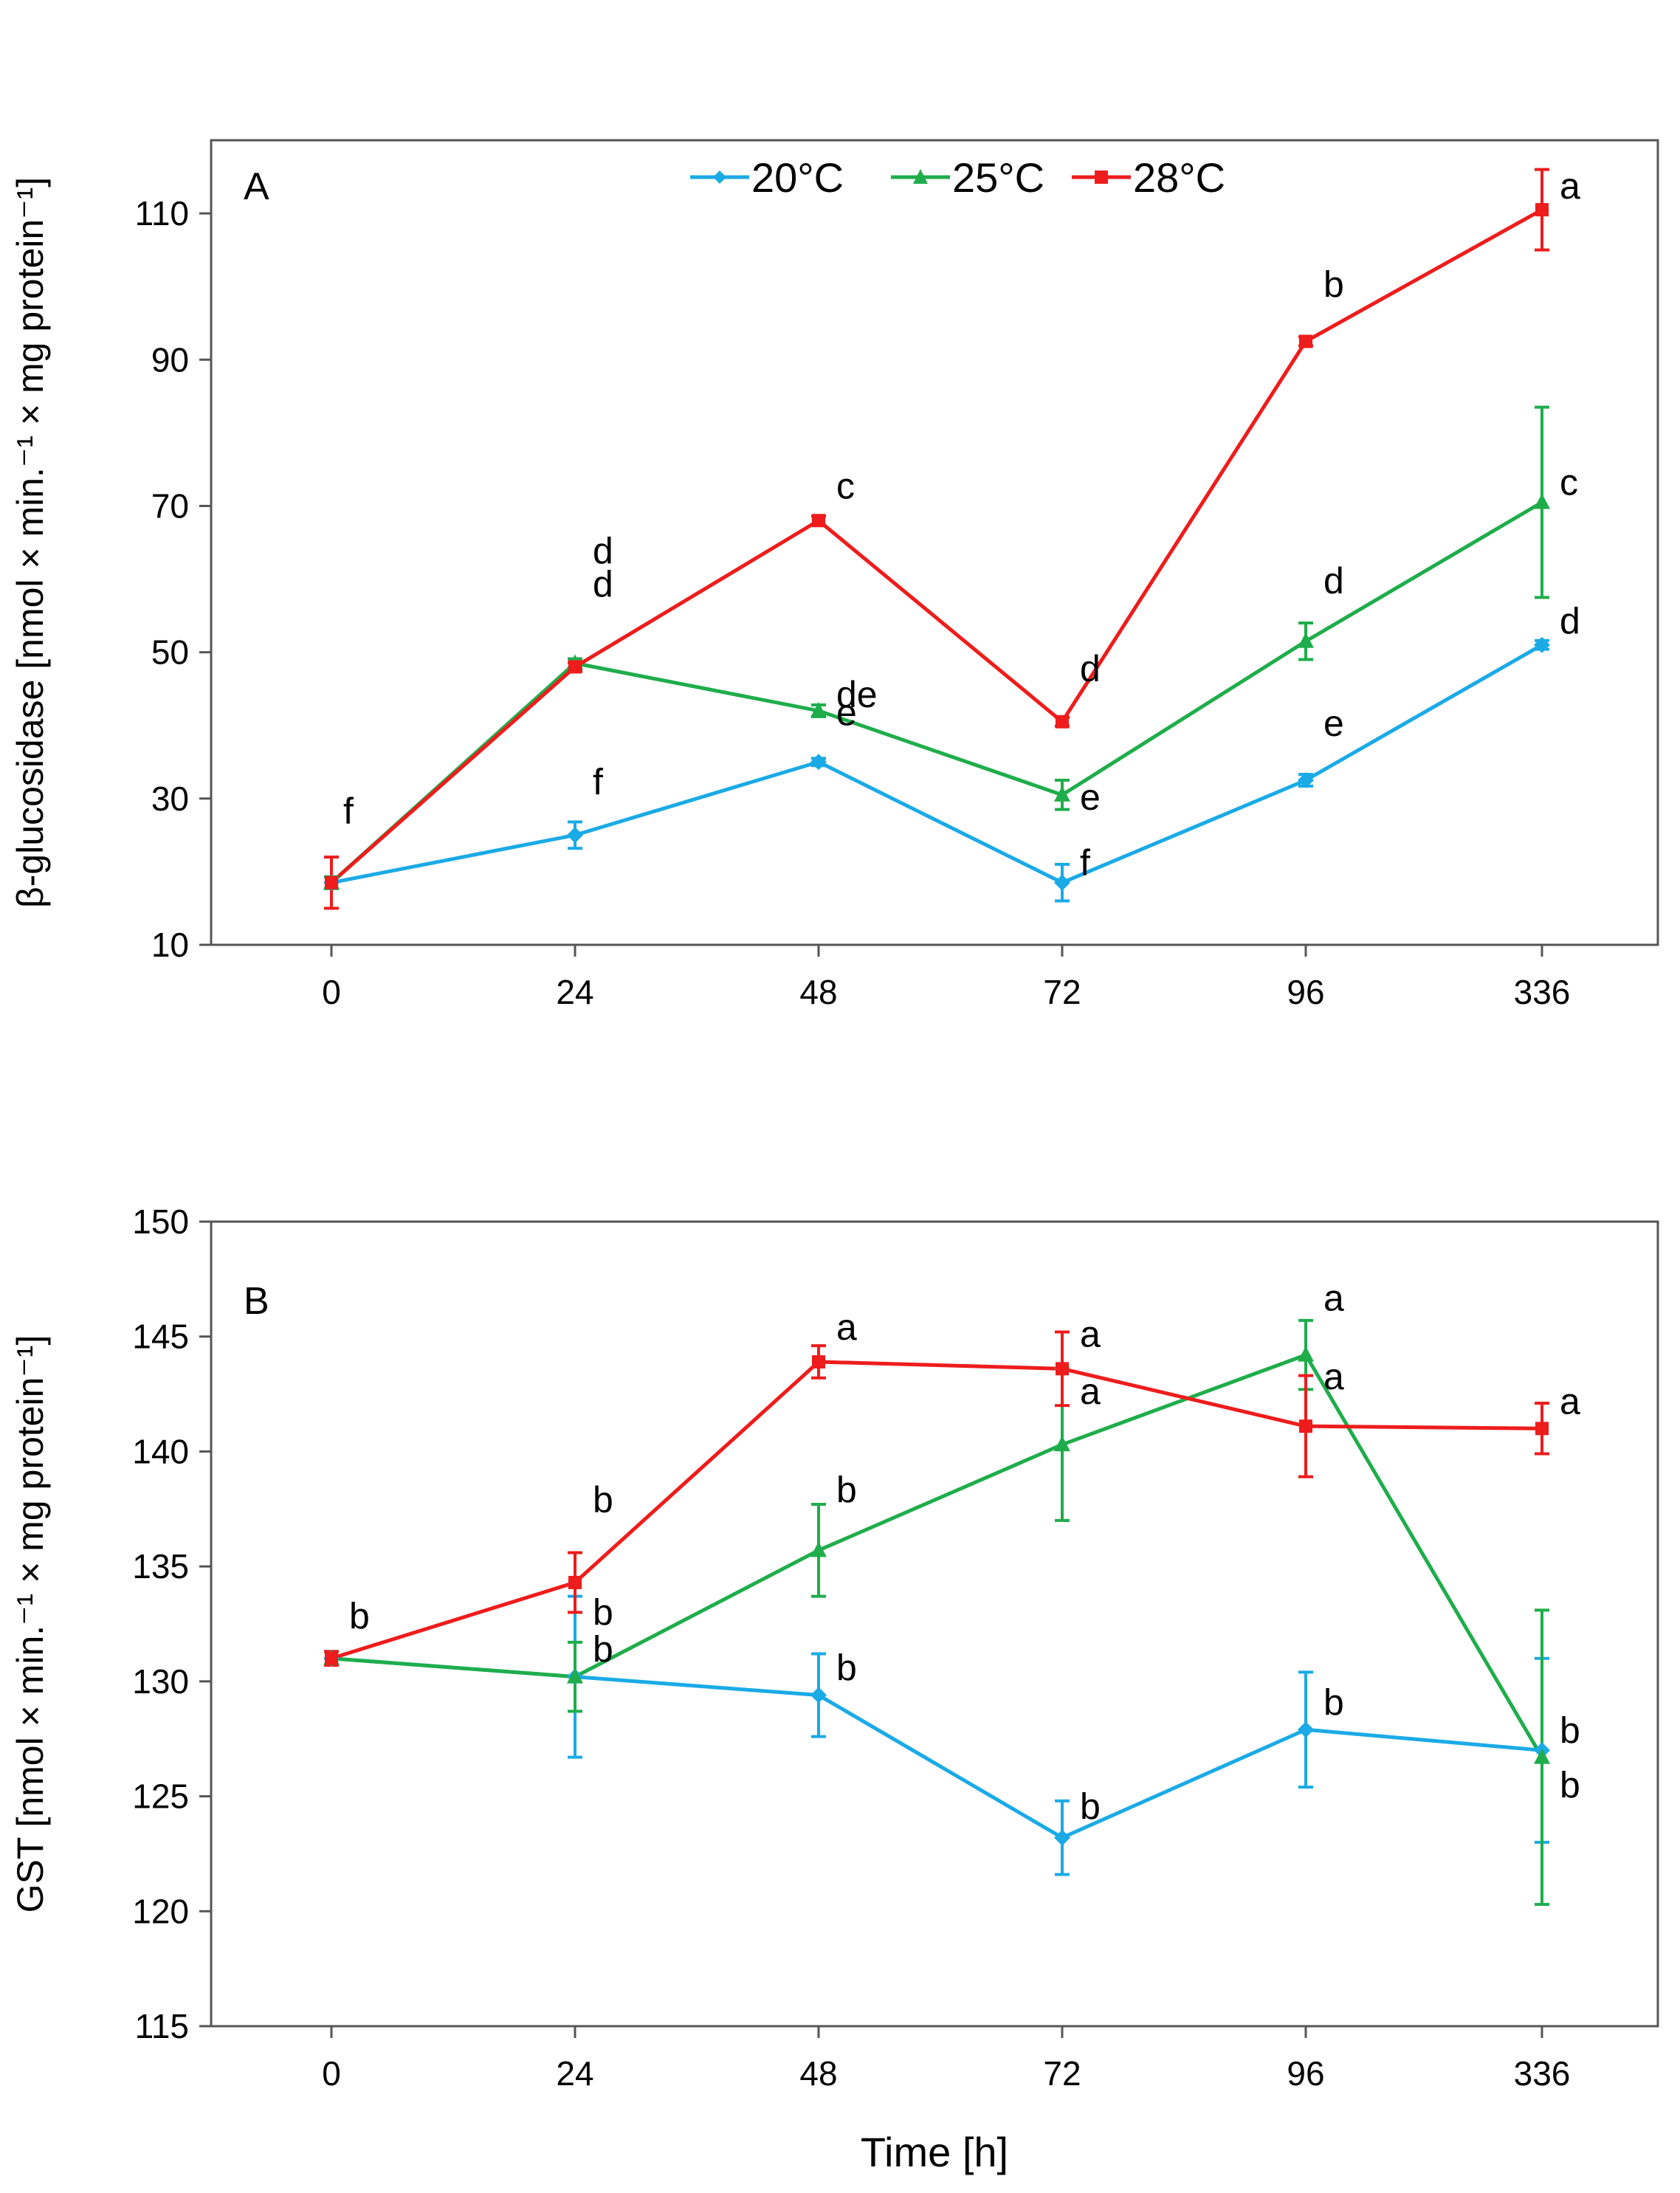  What do you see at coordinates (170, 798) in the screenshot?
I see `y-tick-label: 30` at bounding box center [170, 798].